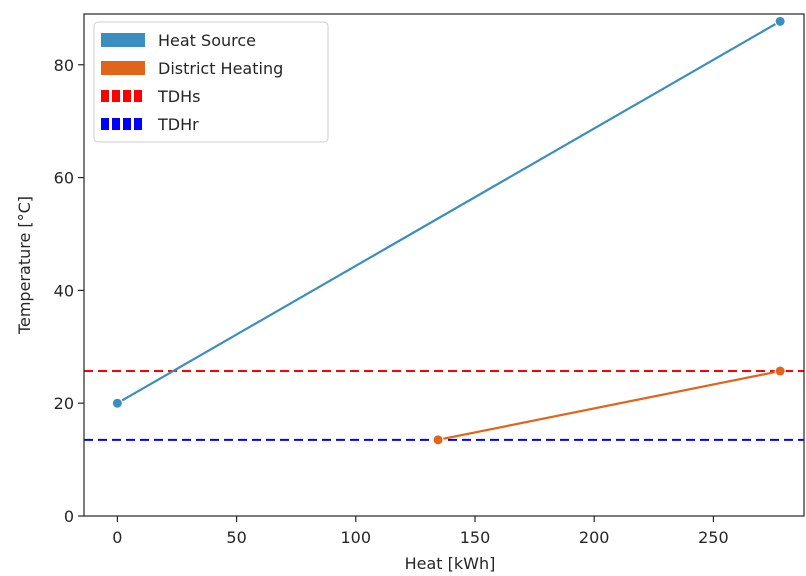 Image resolution: width=806 pixels, height=576 pixels. Describe the element at coordinates (64, 403) in the screenshot. I see `y-tick-label: 20` at that location.